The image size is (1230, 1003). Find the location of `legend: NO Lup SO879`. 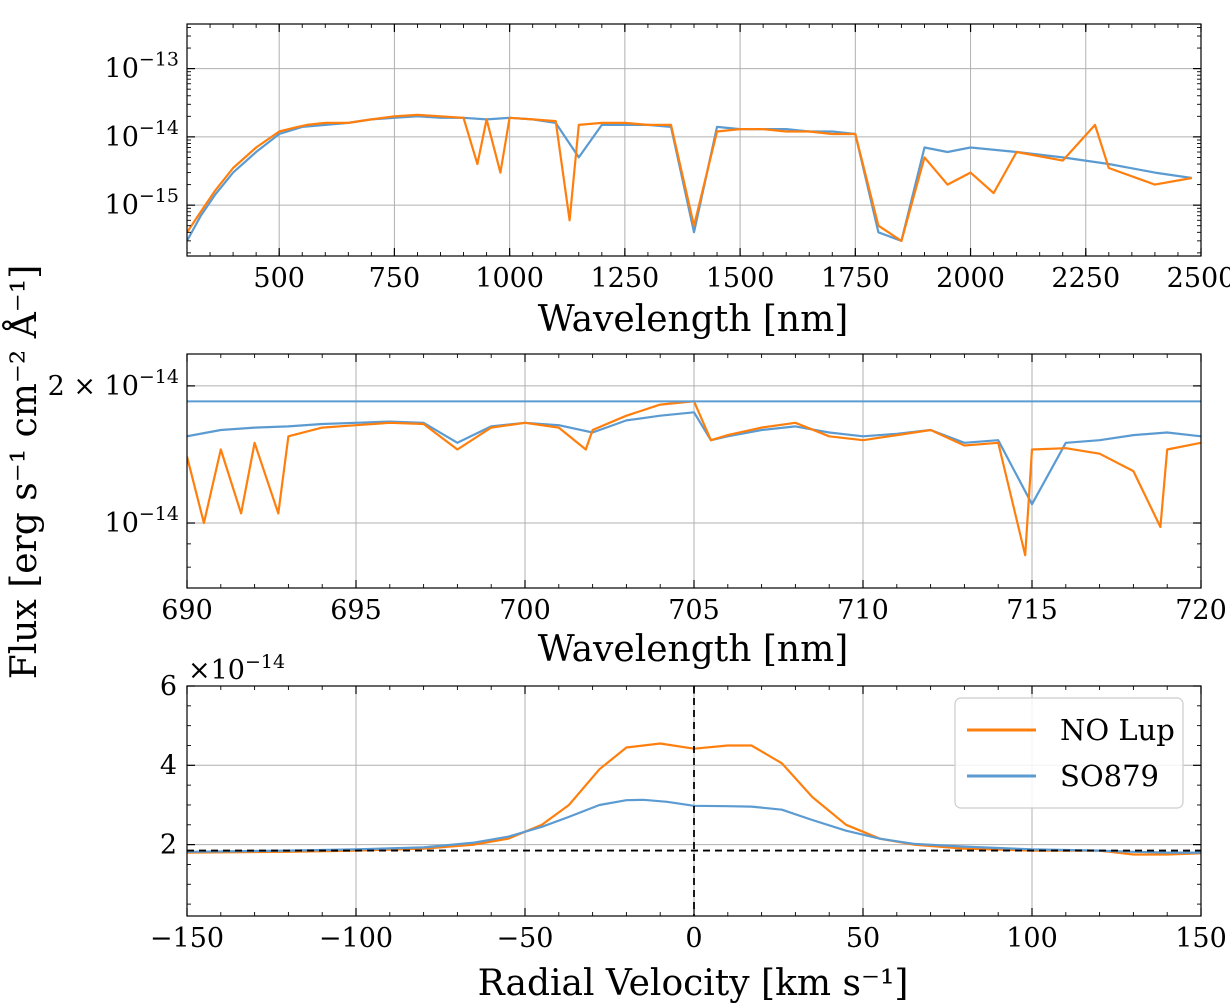

legend: NO Lup SO879 is located at coordinates (1069, 753).